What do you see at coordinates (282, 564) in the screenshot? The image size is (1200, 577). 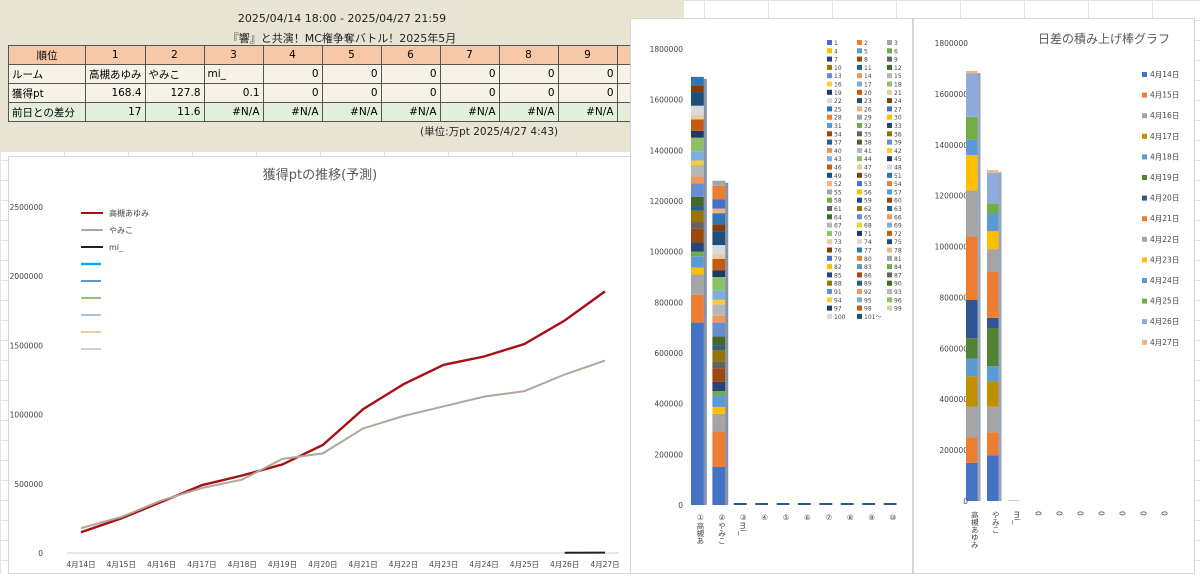 I see `x-tick-label-5: 4月19日` at bounding box center [282, 564].